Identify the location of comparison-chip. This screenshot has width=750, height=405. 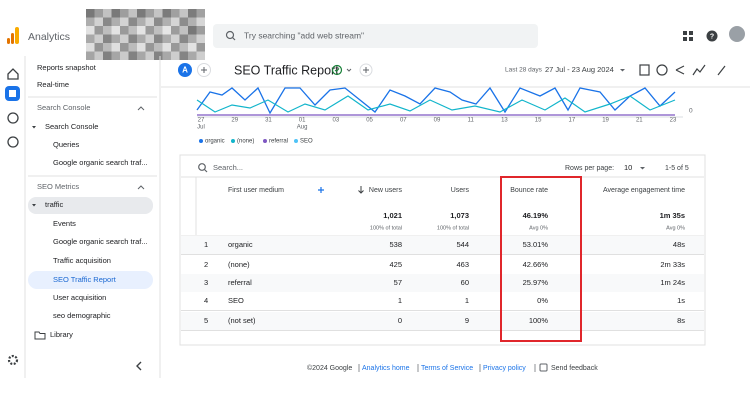
(185, 70).